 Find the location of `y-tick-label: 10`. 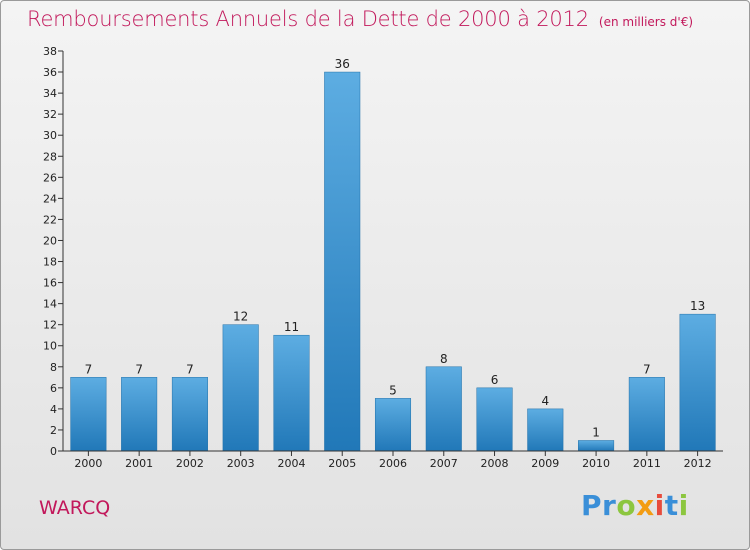

y-tick-label: 10 is located at coordinates (50, 346).